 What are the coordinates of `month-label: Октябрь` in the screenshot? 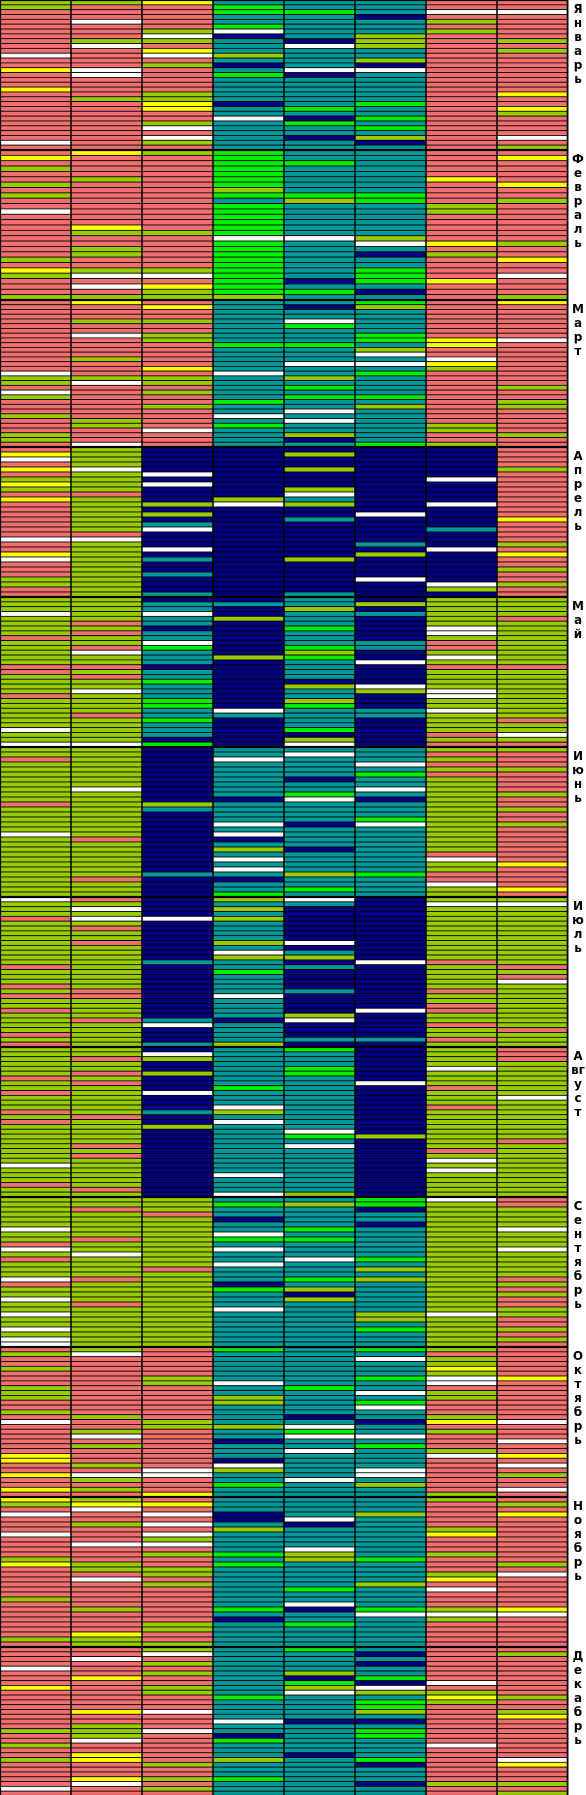 It's located at (578, 1398).